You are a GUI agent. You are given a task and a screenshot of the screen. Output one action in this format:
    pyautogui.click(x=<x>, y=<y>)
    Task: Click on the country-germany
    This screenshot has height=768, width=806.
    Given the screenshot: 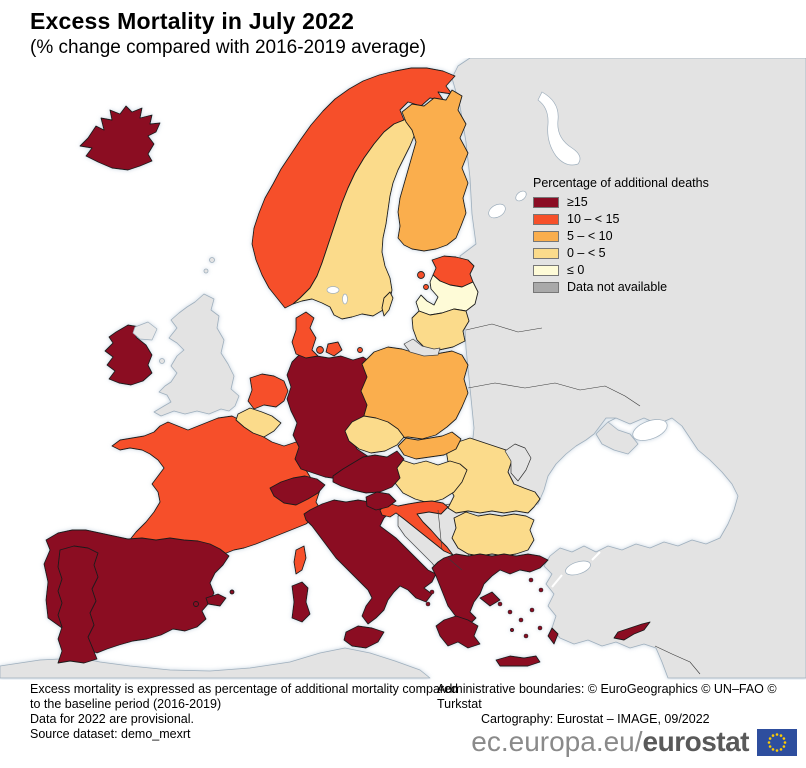 What is the action you would take?
    pyautogui.click(x=330, y=415)
    